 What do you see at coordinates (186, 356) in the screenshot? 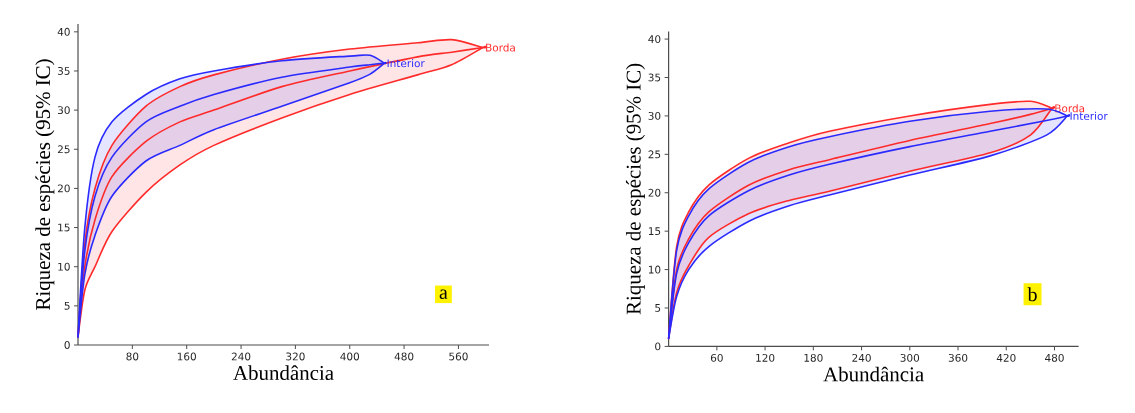
I see `x-tick-label: 160` at bounding box center [186, 356].